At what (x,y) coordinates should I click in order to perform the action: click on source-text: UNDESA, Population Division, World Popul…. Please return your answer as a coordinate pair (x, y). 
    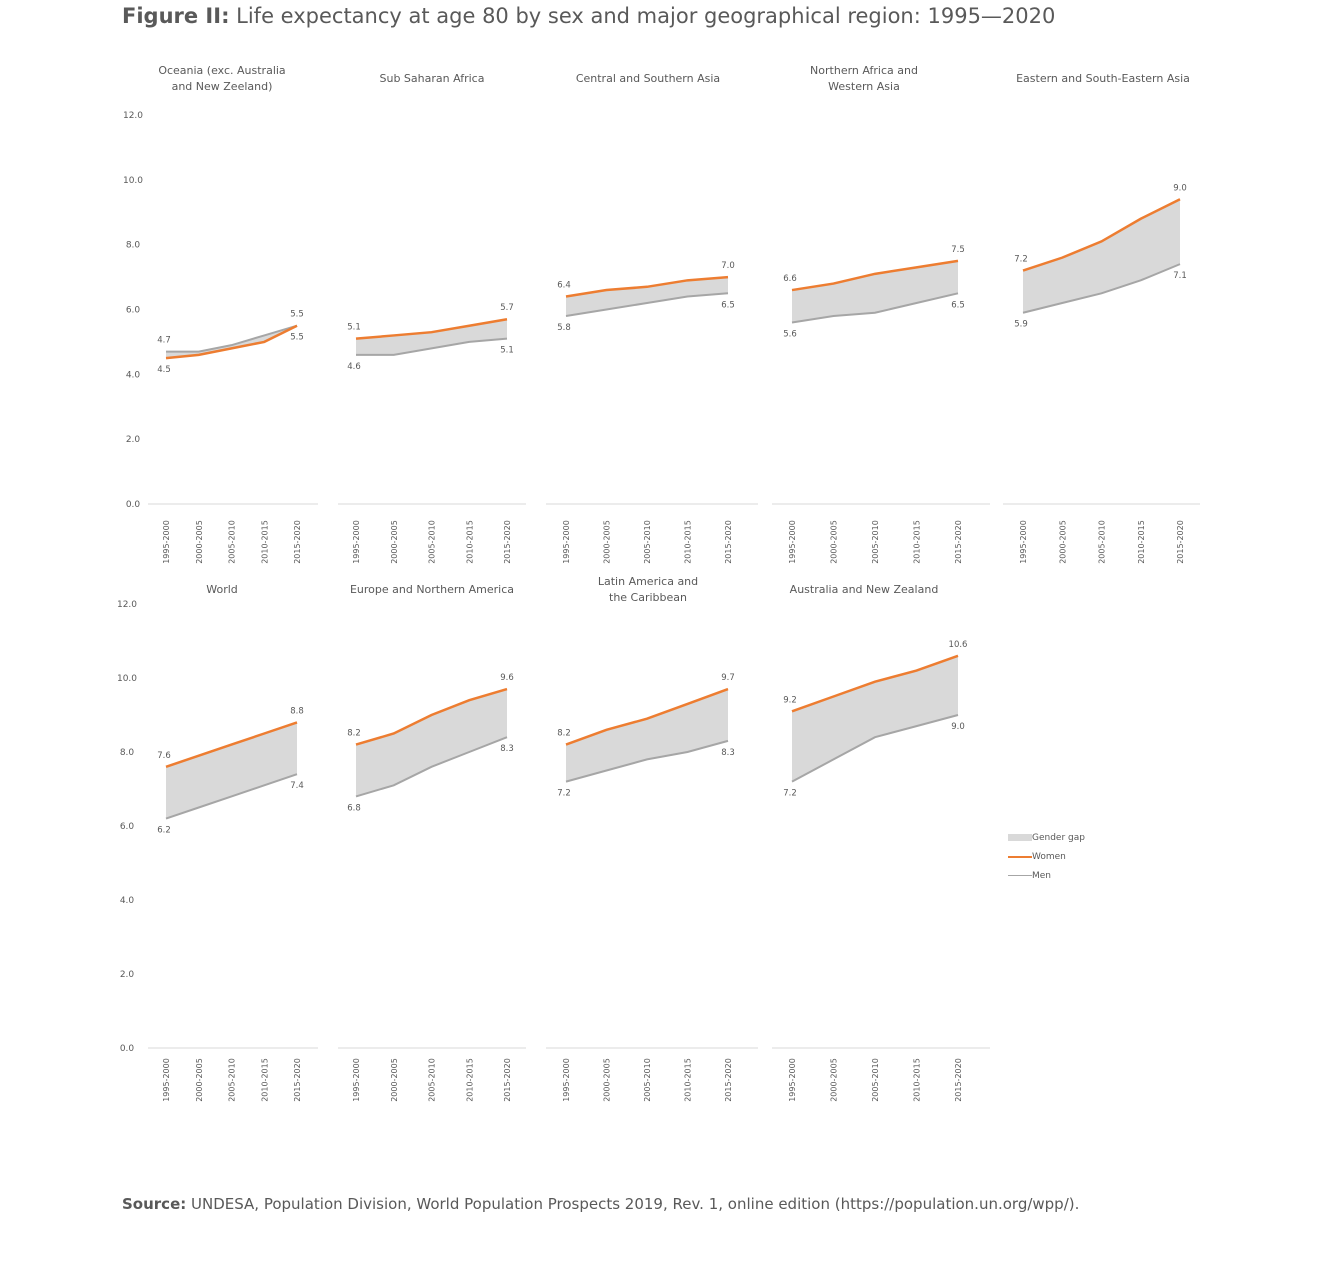
    Looking at the image, I should click on (633, 1204).